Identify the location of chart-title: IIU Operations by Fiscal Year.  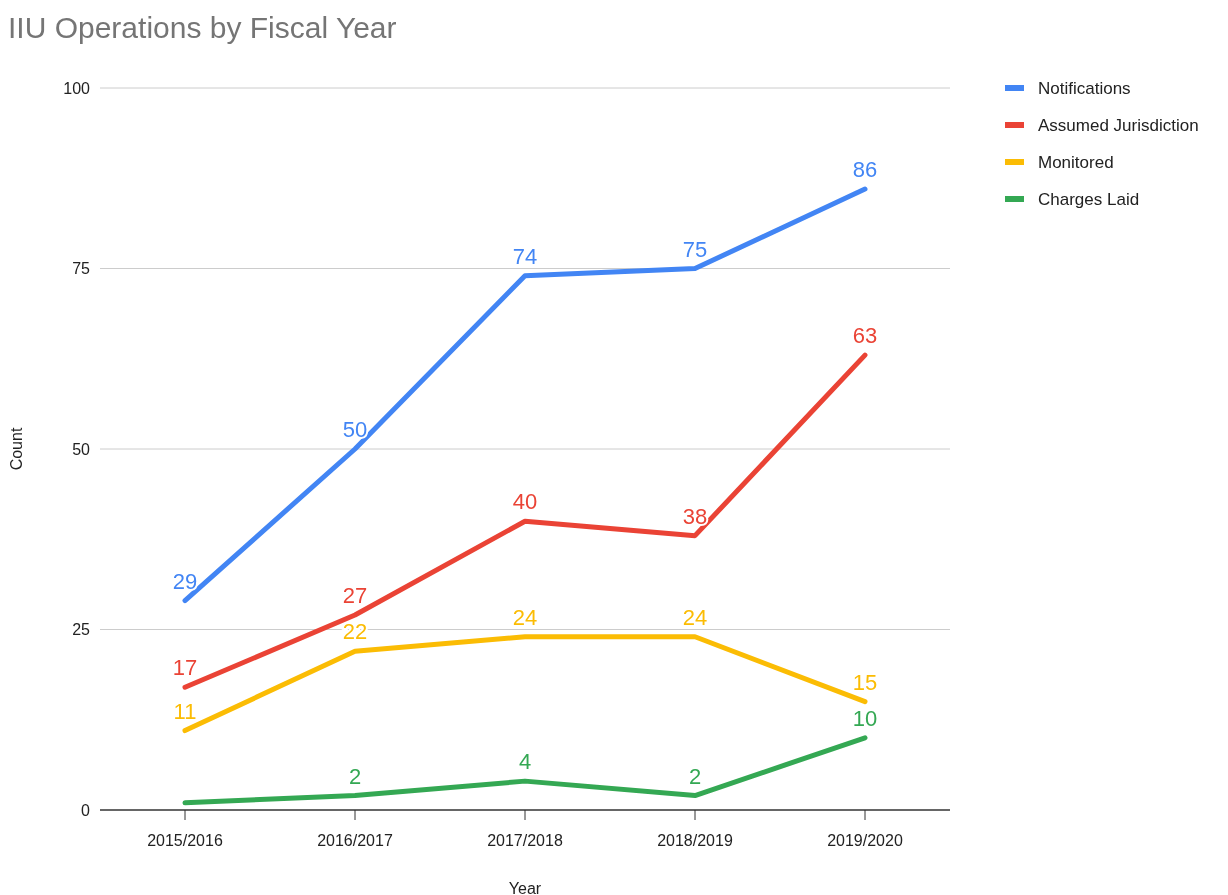
(202, 27).